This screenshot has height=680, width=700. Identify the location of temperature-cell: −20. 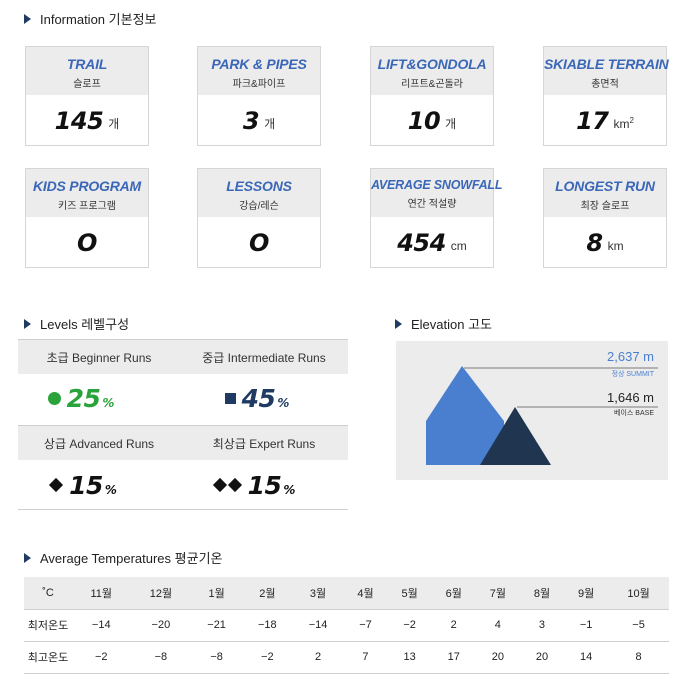
(161, 625).